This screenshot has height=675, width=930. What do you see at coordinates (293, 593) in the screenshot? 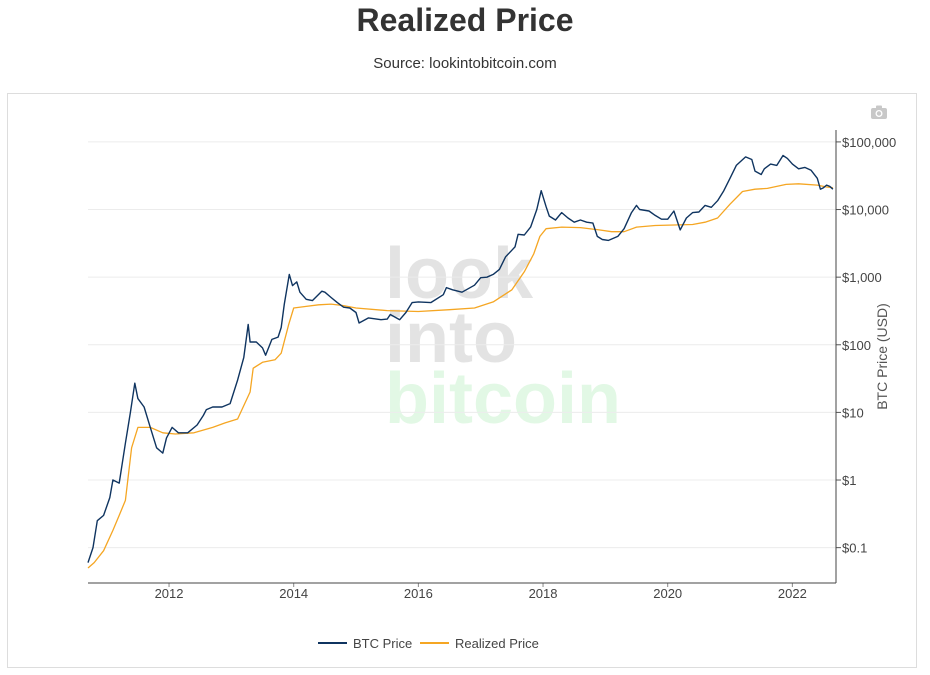
I see `x-tick-label: 2014` at bounding box center [293, 593].